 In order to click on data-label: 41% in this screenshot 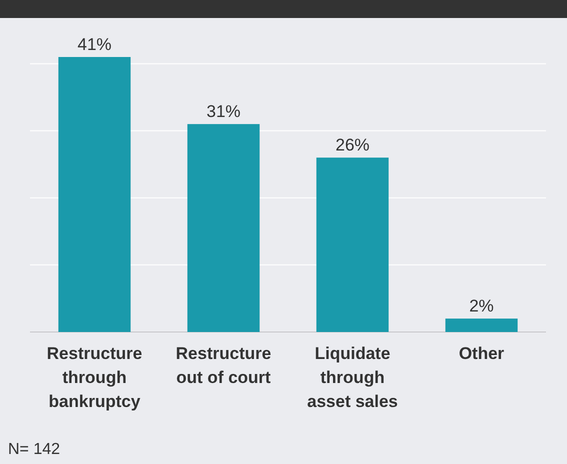, I will do `click(94, 44)`.